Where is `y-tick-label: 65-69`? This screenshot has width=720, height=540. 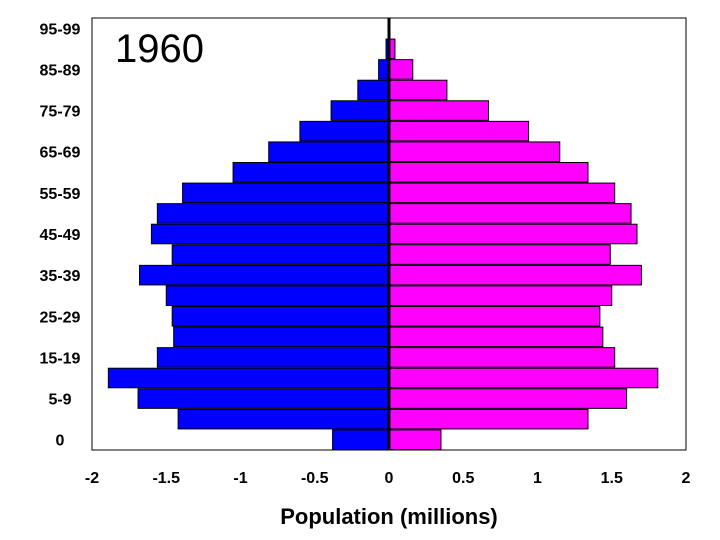
y-tick-label: 65-69 is located at coordinates (60, 153).